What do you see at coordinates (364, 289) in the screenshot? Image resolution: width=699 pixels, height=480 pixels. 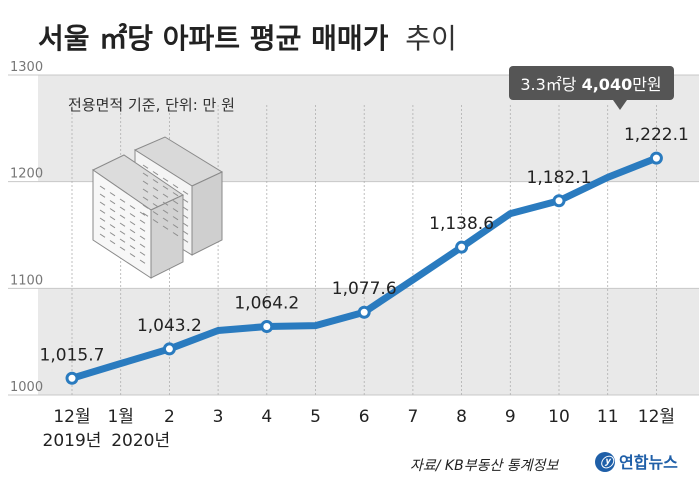 I see `data-label: 1,077.6` at bounding box center [364, 289].